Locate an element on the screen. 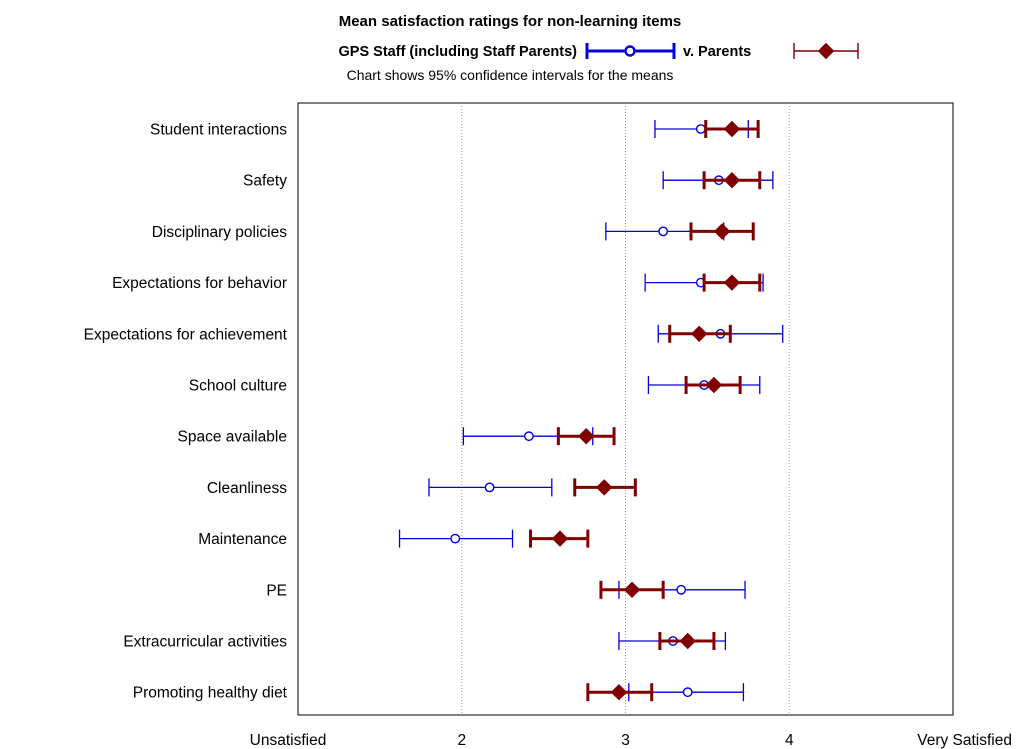 The image size is (1016, 749). category-label: Expectations for behavior is located at coordinates (199, 283).